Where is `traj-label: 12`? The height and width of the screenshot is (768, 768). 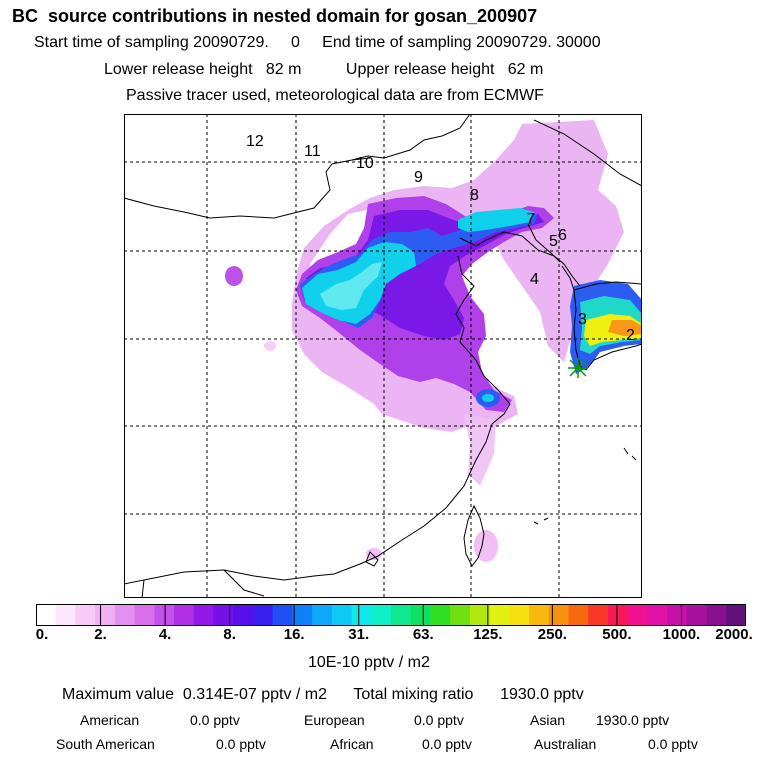 traj-label: 12 is located at coordinates (255, 141).